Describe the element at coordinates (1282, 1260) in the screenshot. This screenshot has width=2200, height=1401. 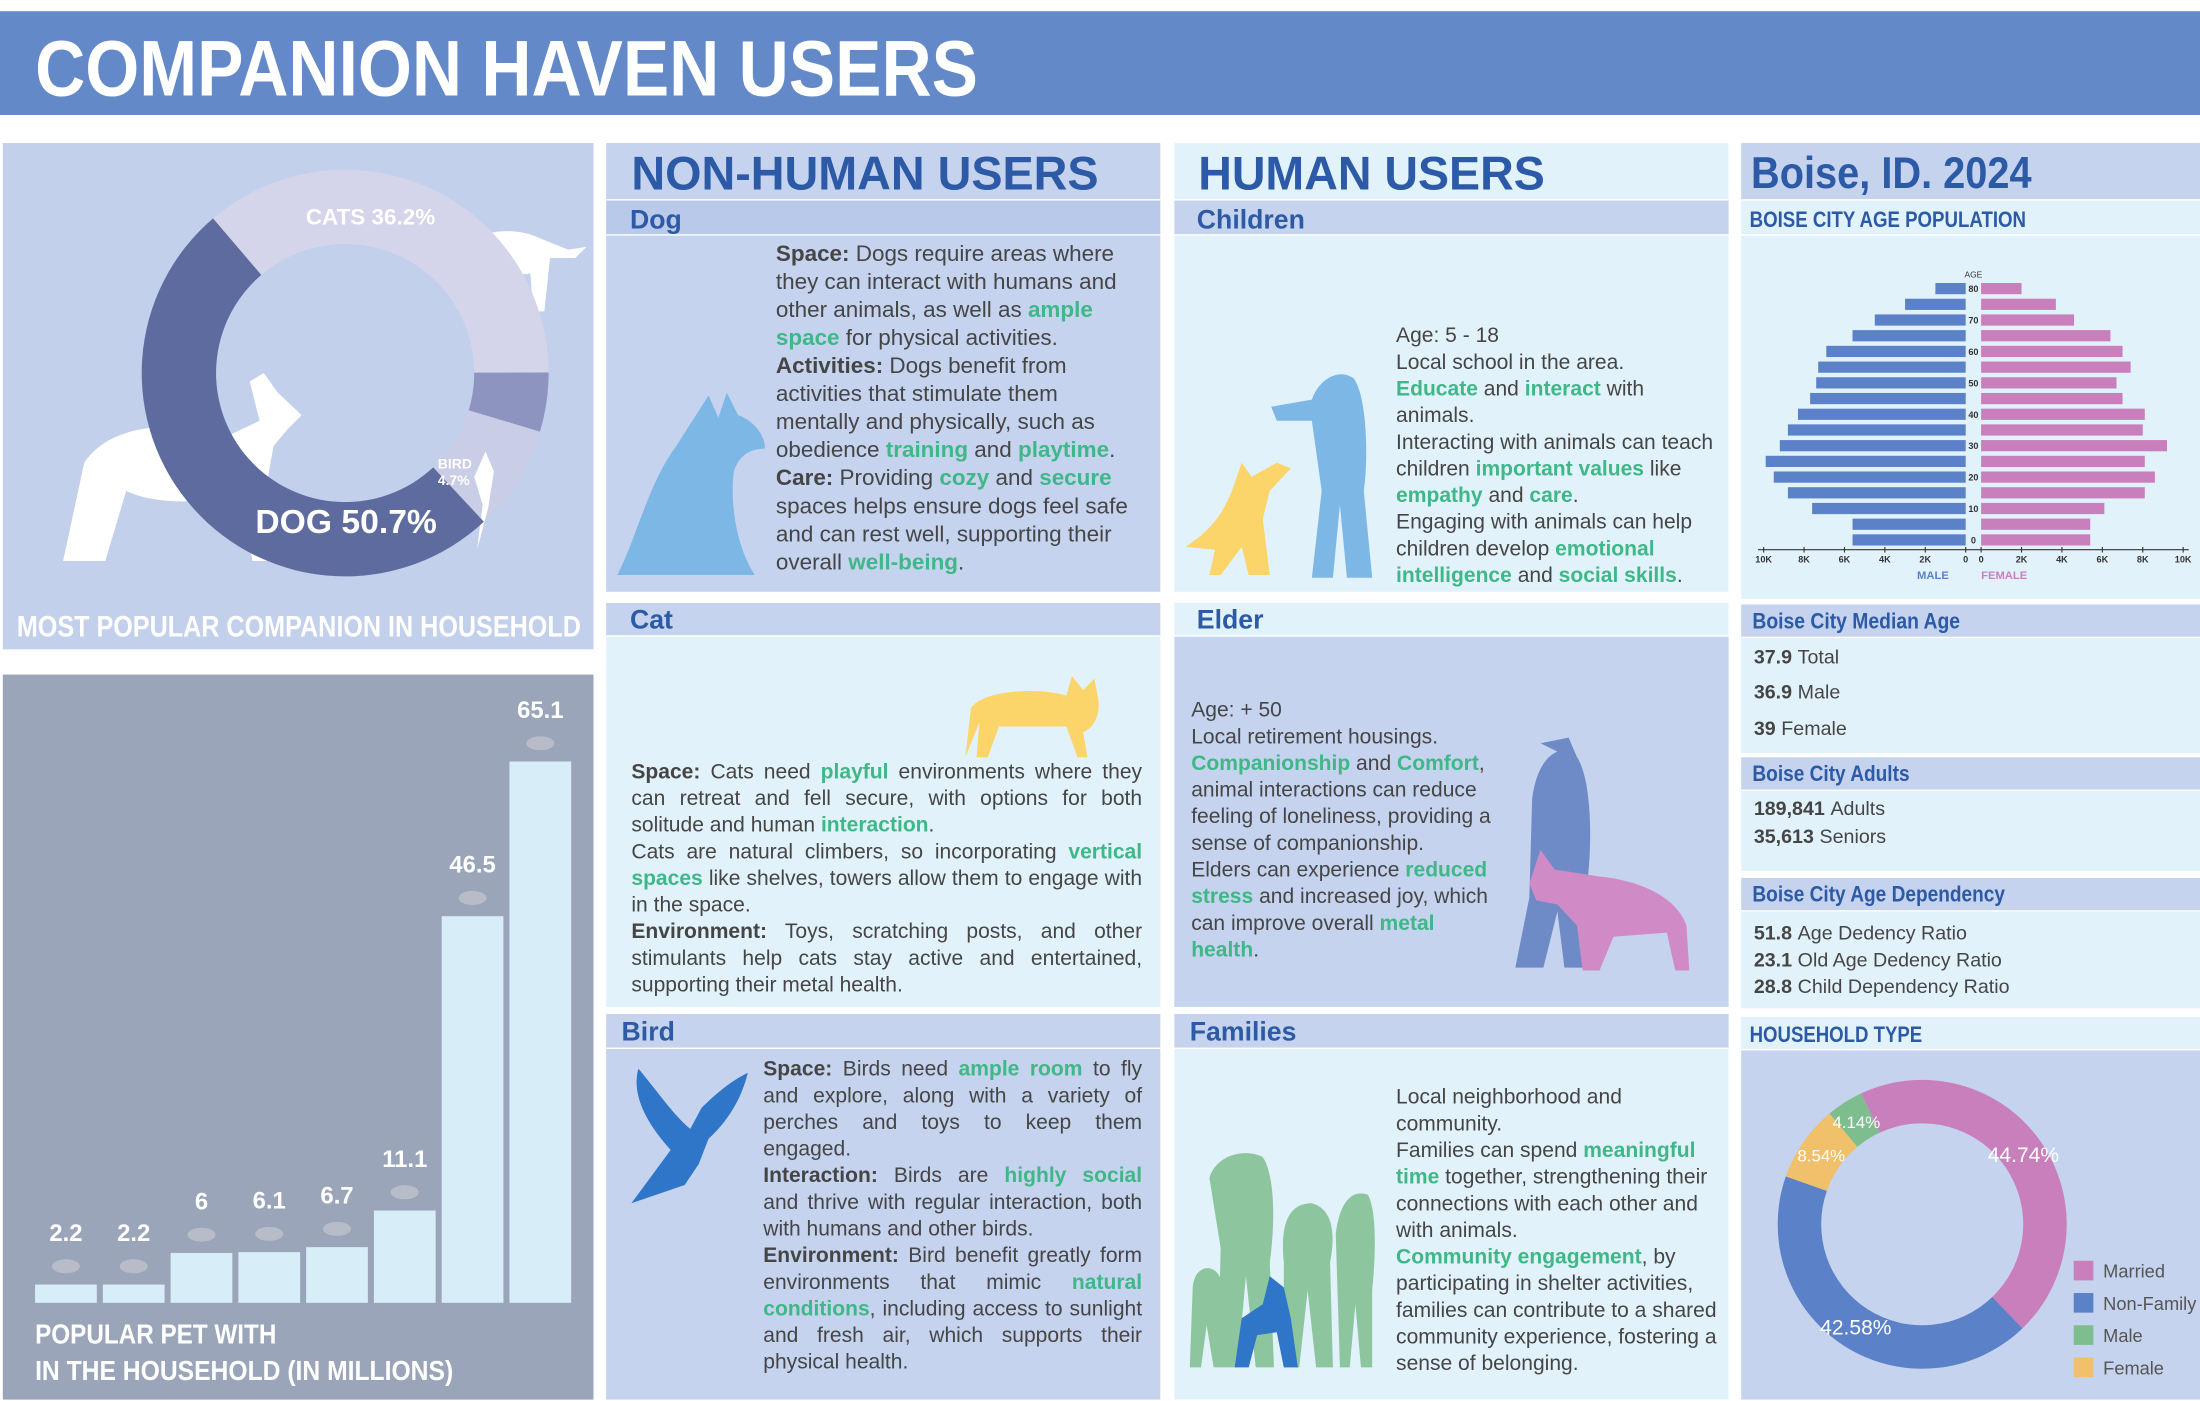
I see `family-silhouette` at that location.